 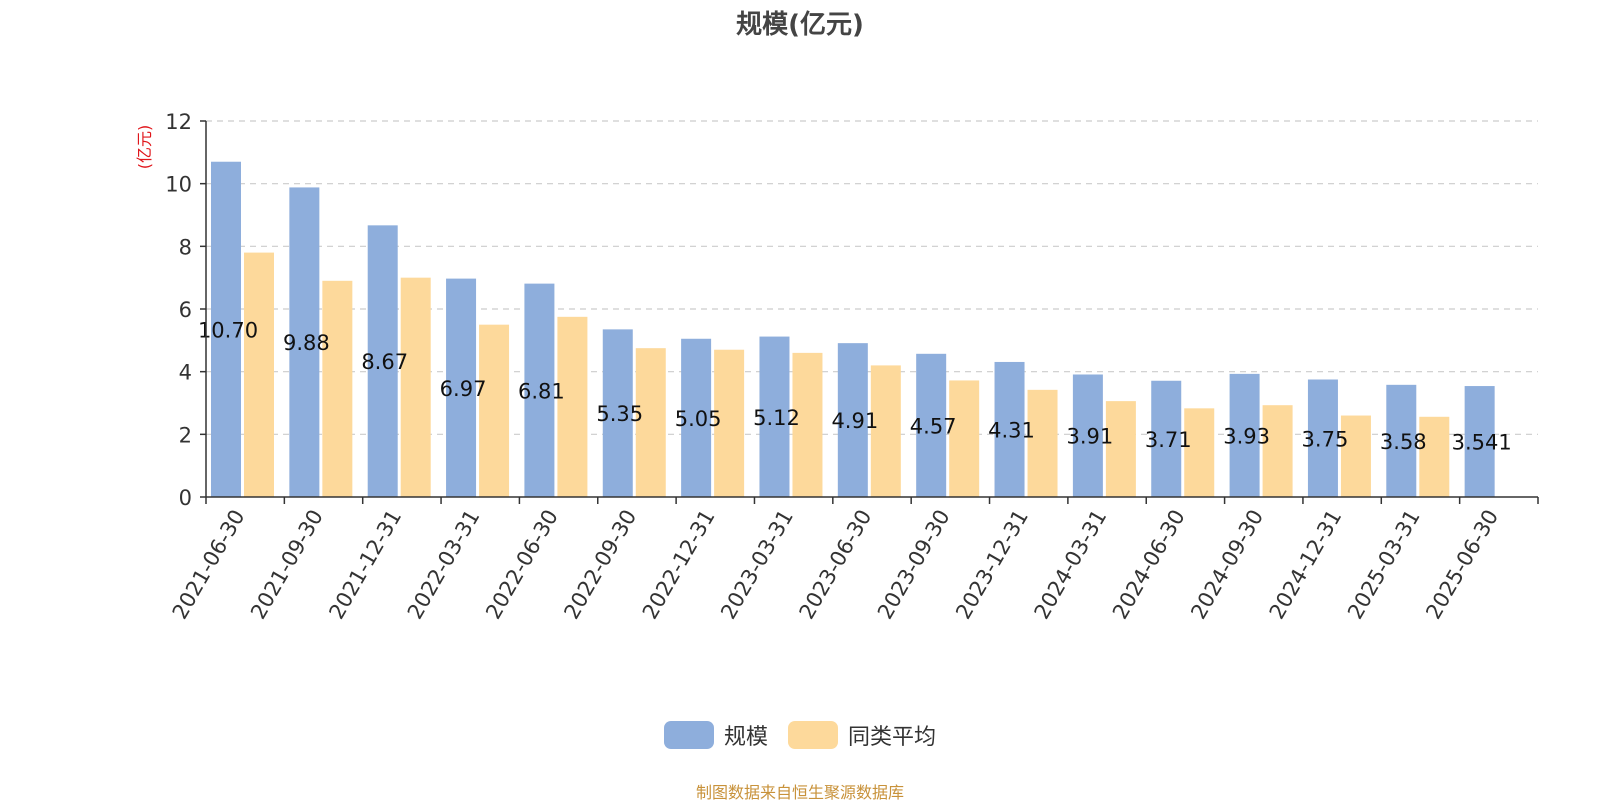 I want to click on data-label-scale: 3.541, so click(x=1482, y=443).